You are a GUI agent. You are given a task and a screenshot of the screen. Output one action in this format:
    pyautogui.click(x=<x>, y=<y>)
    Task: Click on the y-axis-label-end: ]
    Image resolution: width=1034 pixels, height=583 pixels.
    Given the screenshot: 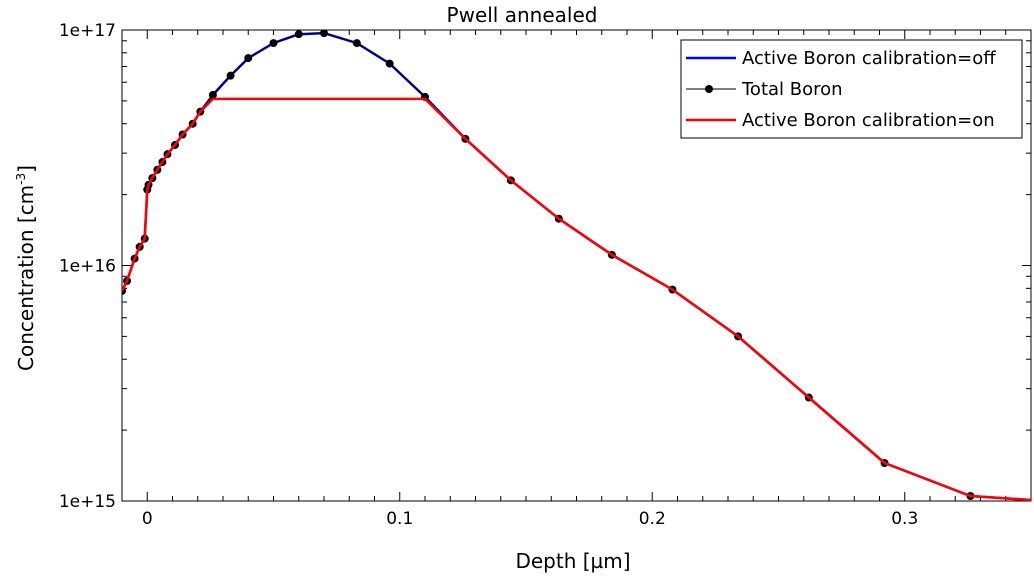 What is the action you would take?
    pyautogui.click(x=26, y=169)
    